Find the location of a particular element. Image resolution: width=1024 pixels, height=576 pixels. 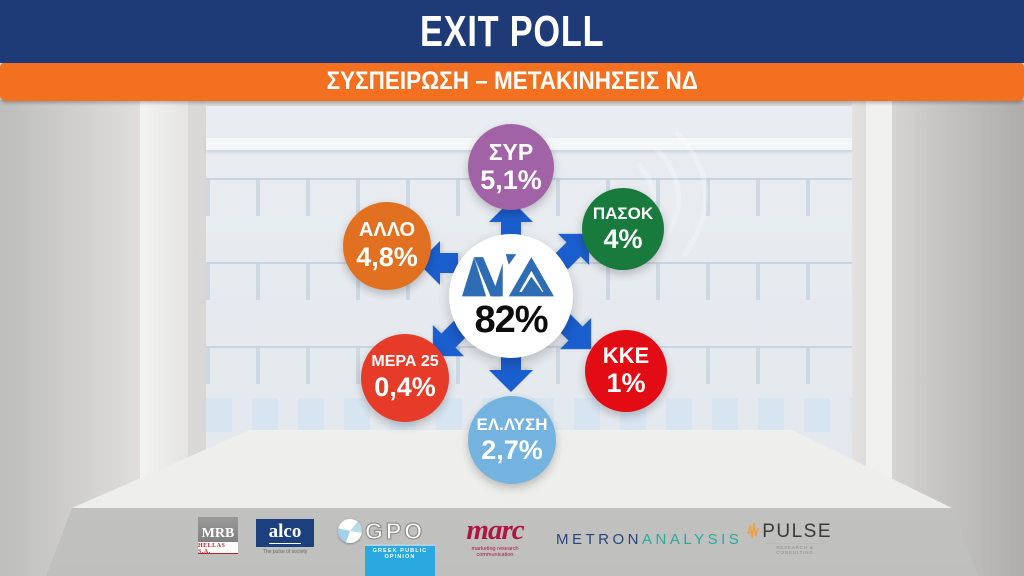

arrow-up-right-icon is located at coordinates (571, 251).